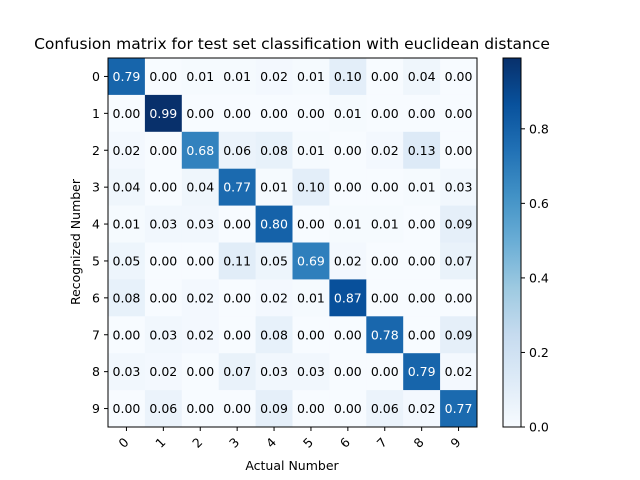  I want to click on y-axis-ticks: 0 1 2 3 4 5 6 7 8 9, so click(100, 242).